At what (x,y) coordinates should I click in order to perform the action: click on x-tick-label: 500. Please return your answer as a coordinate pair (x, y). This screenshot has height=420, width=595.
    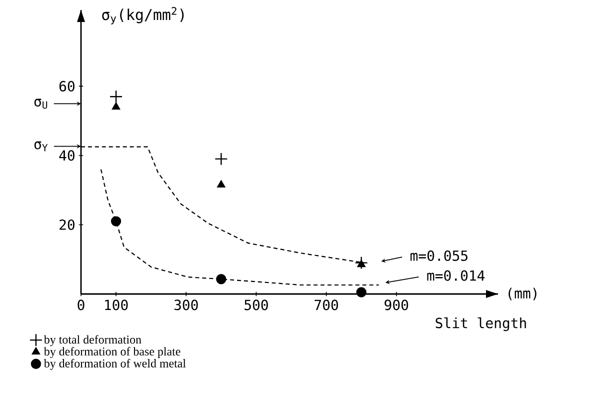
    Looking at the image, I should click on (256, 305).